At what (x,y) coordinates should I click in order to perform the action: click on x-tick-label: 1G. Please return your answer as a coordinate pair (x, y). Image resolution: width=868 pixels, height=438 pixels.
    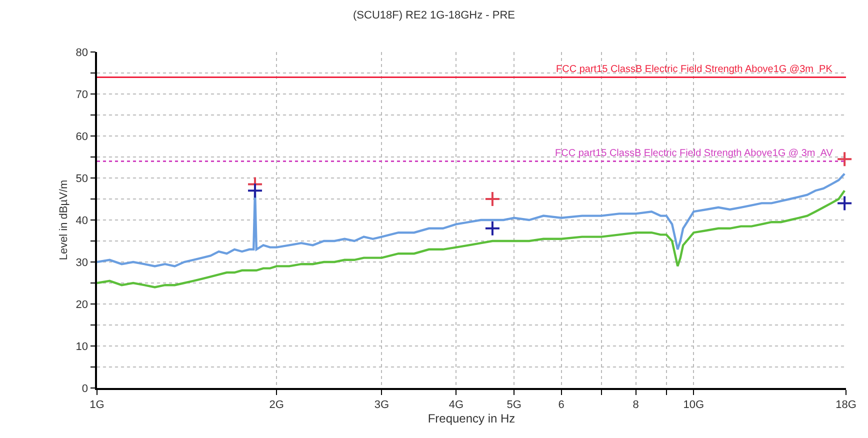
    Looking at the image, I should click on (97, 404).